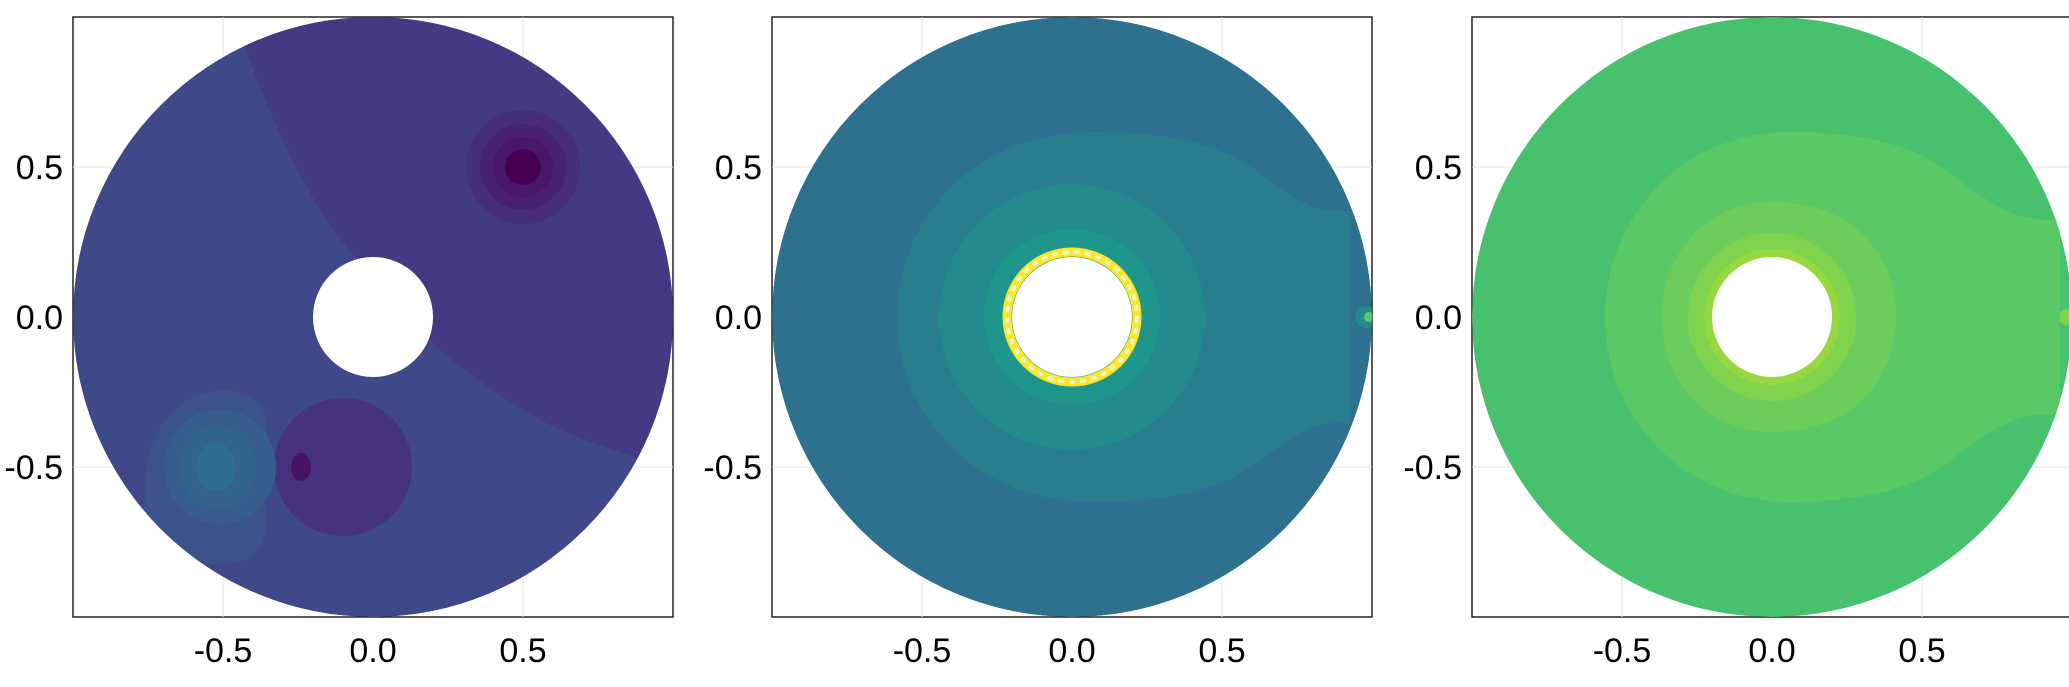  What do you see at coordinates (343, 467) in the screenshot?
I see `contour-lower-disc` at bounding box center [343, 467].